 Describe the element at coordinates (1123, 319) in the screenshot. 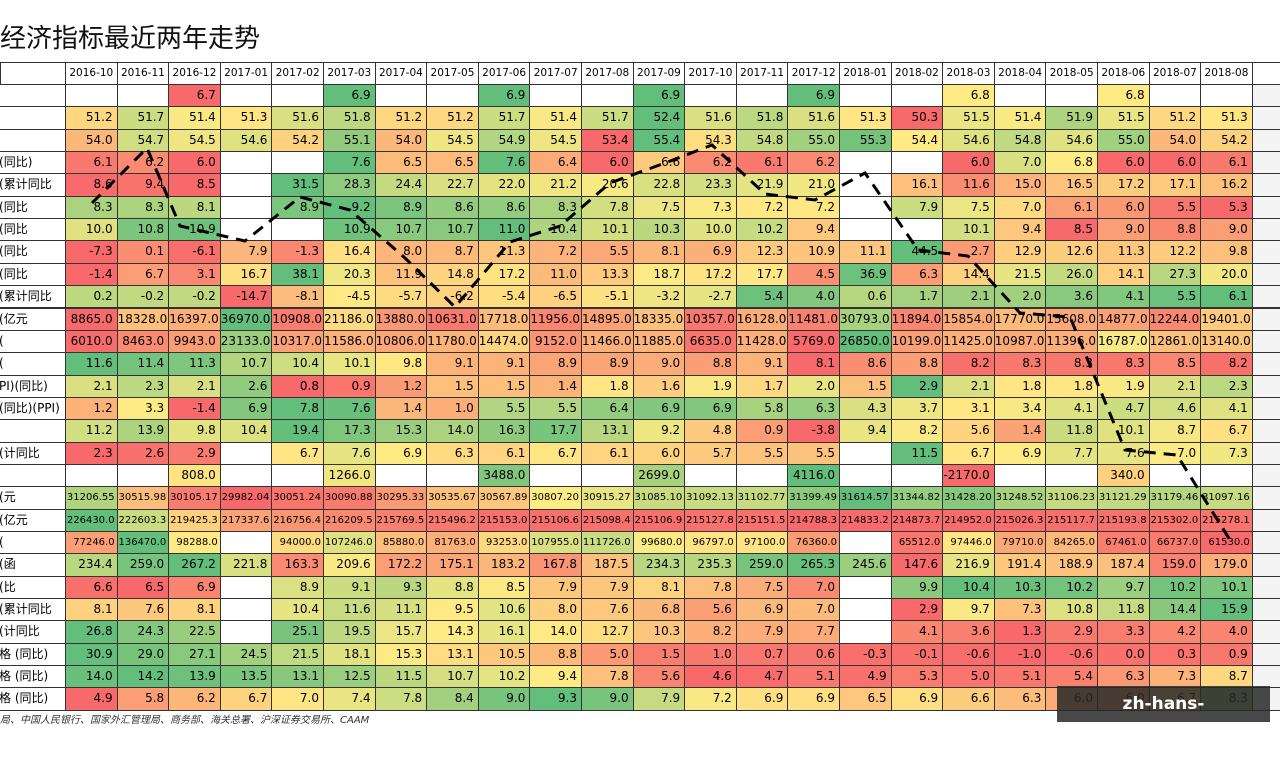

I see `data-cell: 14877.0` at that location.